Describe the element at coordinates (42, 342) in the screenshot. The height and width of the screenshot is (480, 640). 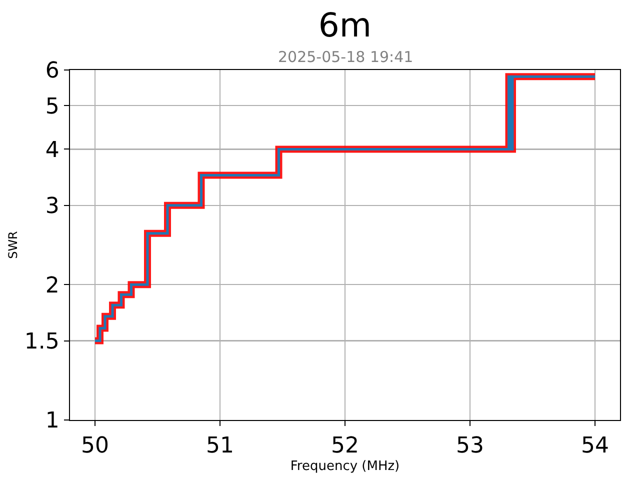
I see `y-tick-label: 1.5` at that location.